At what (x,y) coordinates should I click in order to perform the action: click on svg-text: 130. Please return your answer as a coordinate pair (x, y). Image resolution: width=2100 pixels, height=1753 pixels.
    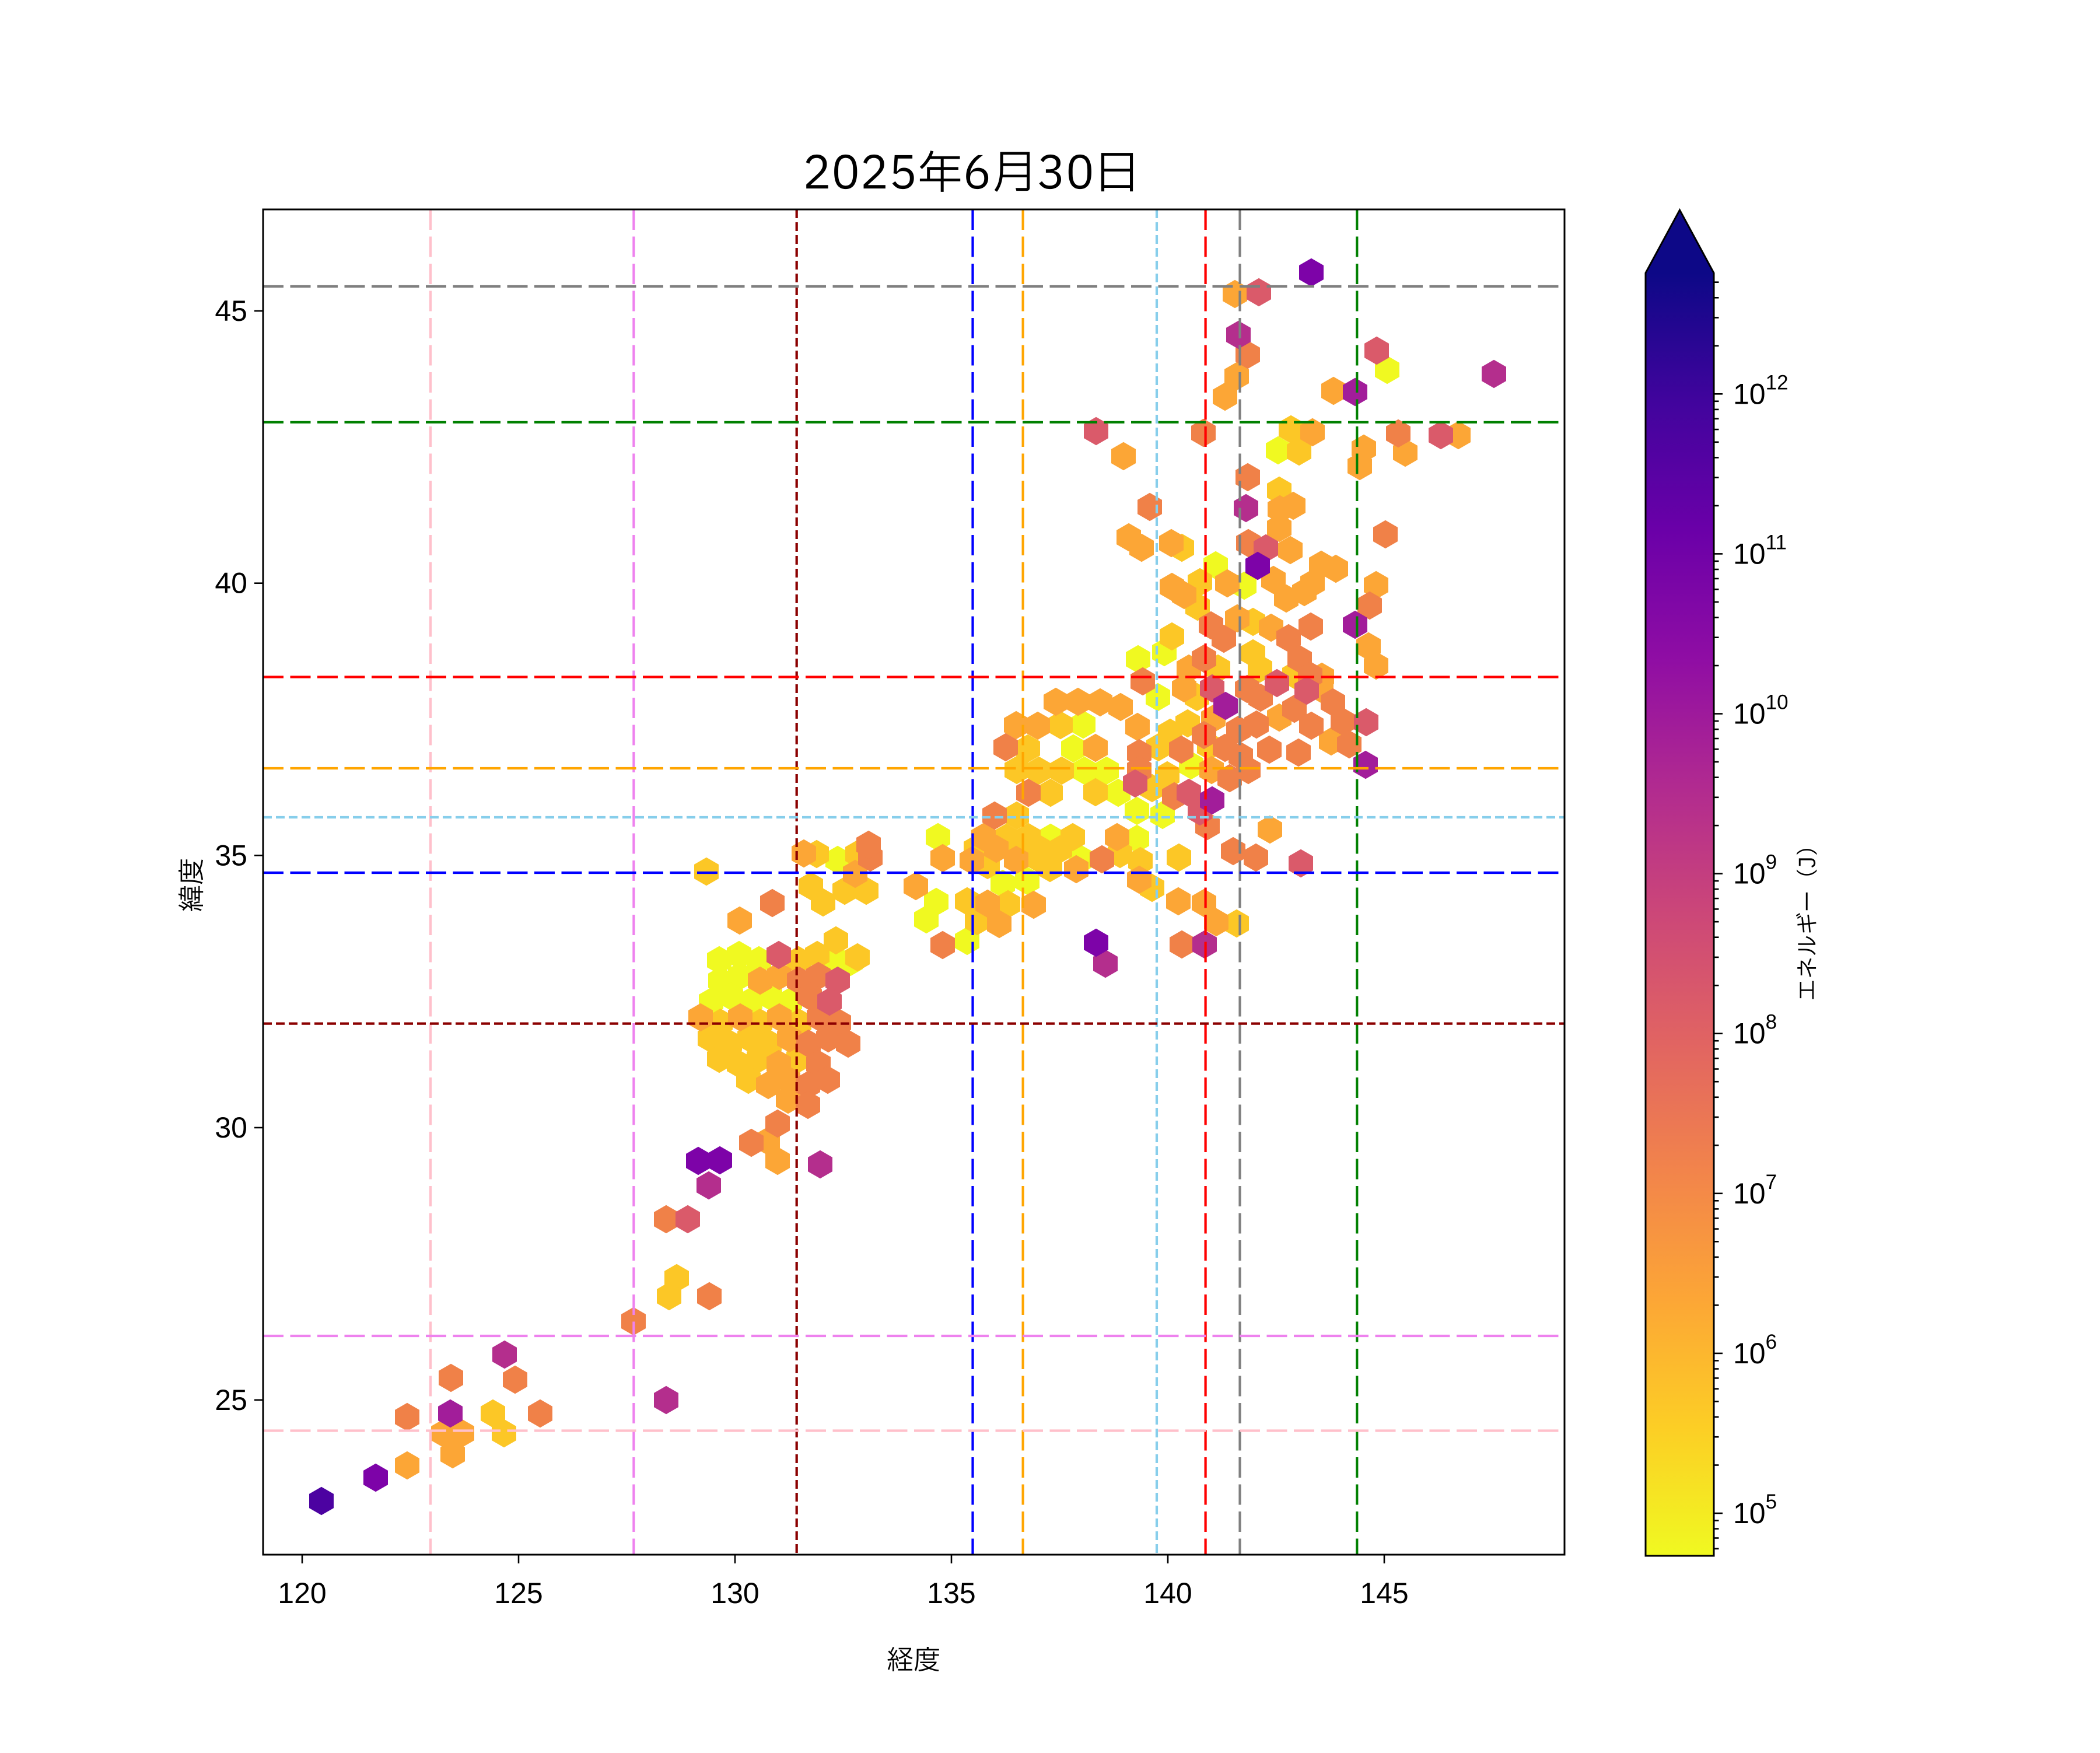
    Looking at the image, I should click on (734, 1593).